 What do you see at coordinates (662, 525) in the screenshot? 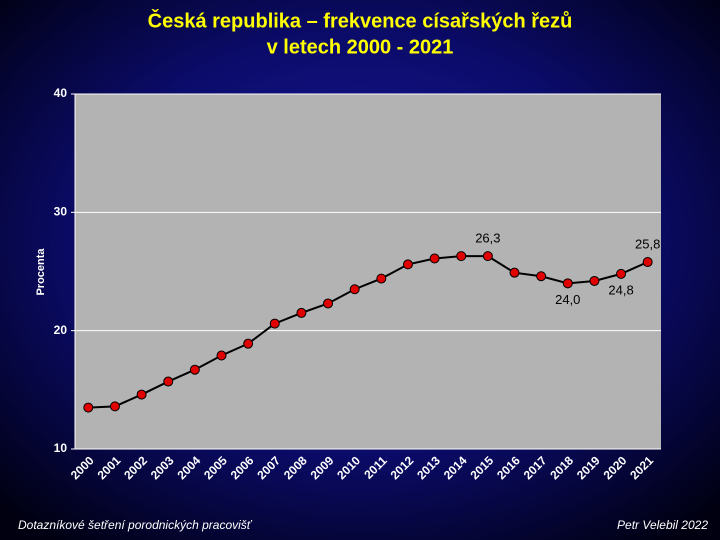
I see `footer-right: Petr Velebil 2022` at bounding box center [662, 525].